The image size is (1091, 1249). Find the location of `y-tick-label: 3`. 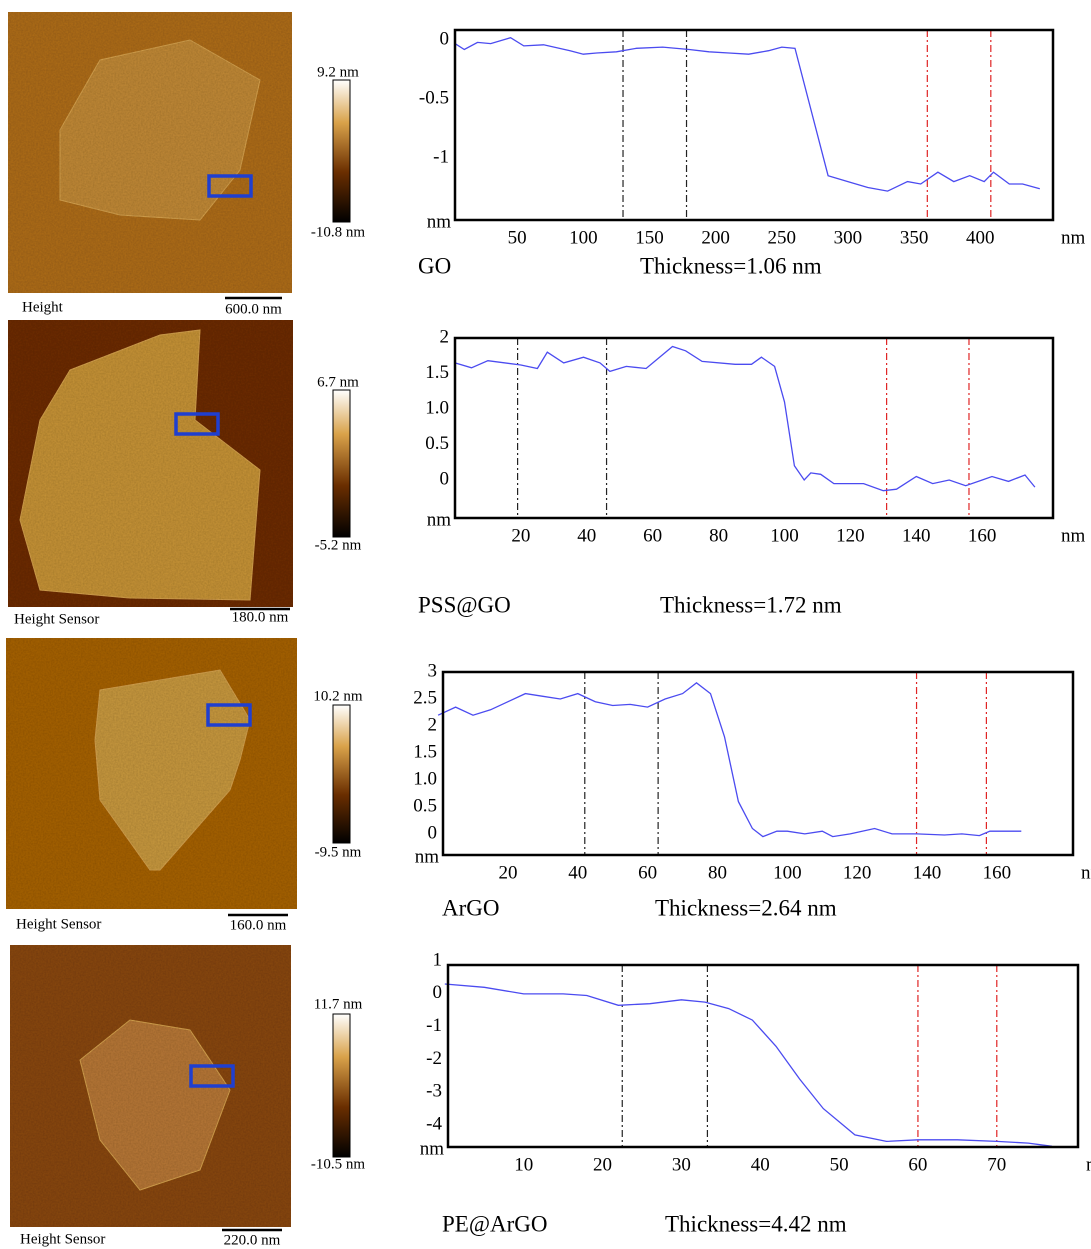

y-tick-label: 3 is located at coordinates (433, 670).